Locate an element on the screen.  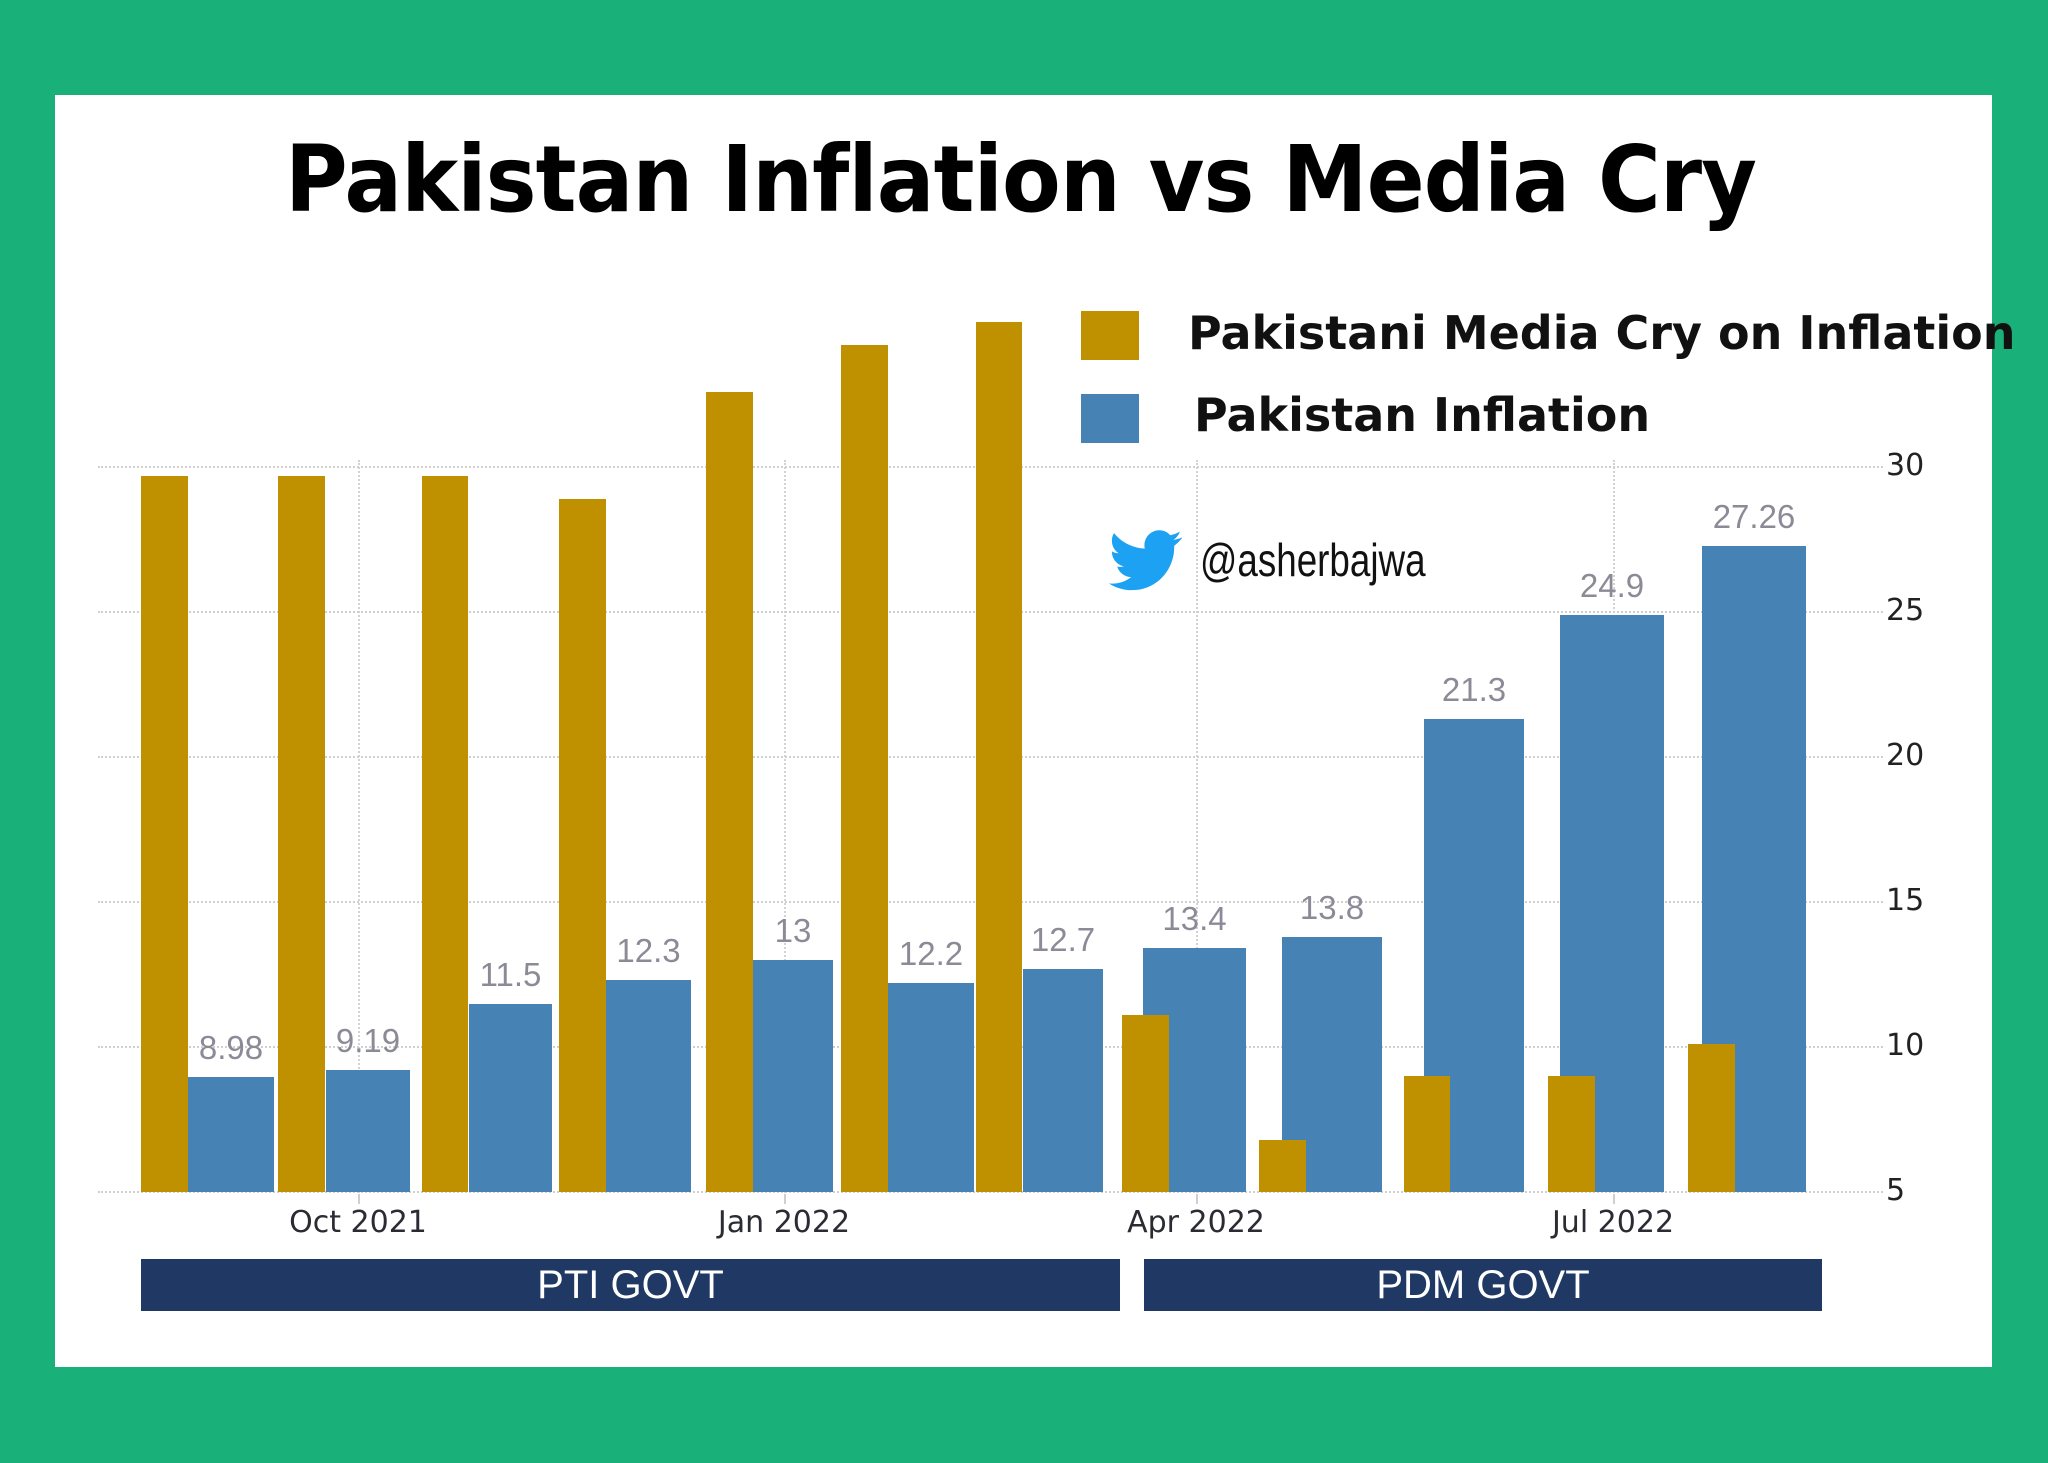
inflation-data-label: 13.8 is located at coordinates (1332, 907).